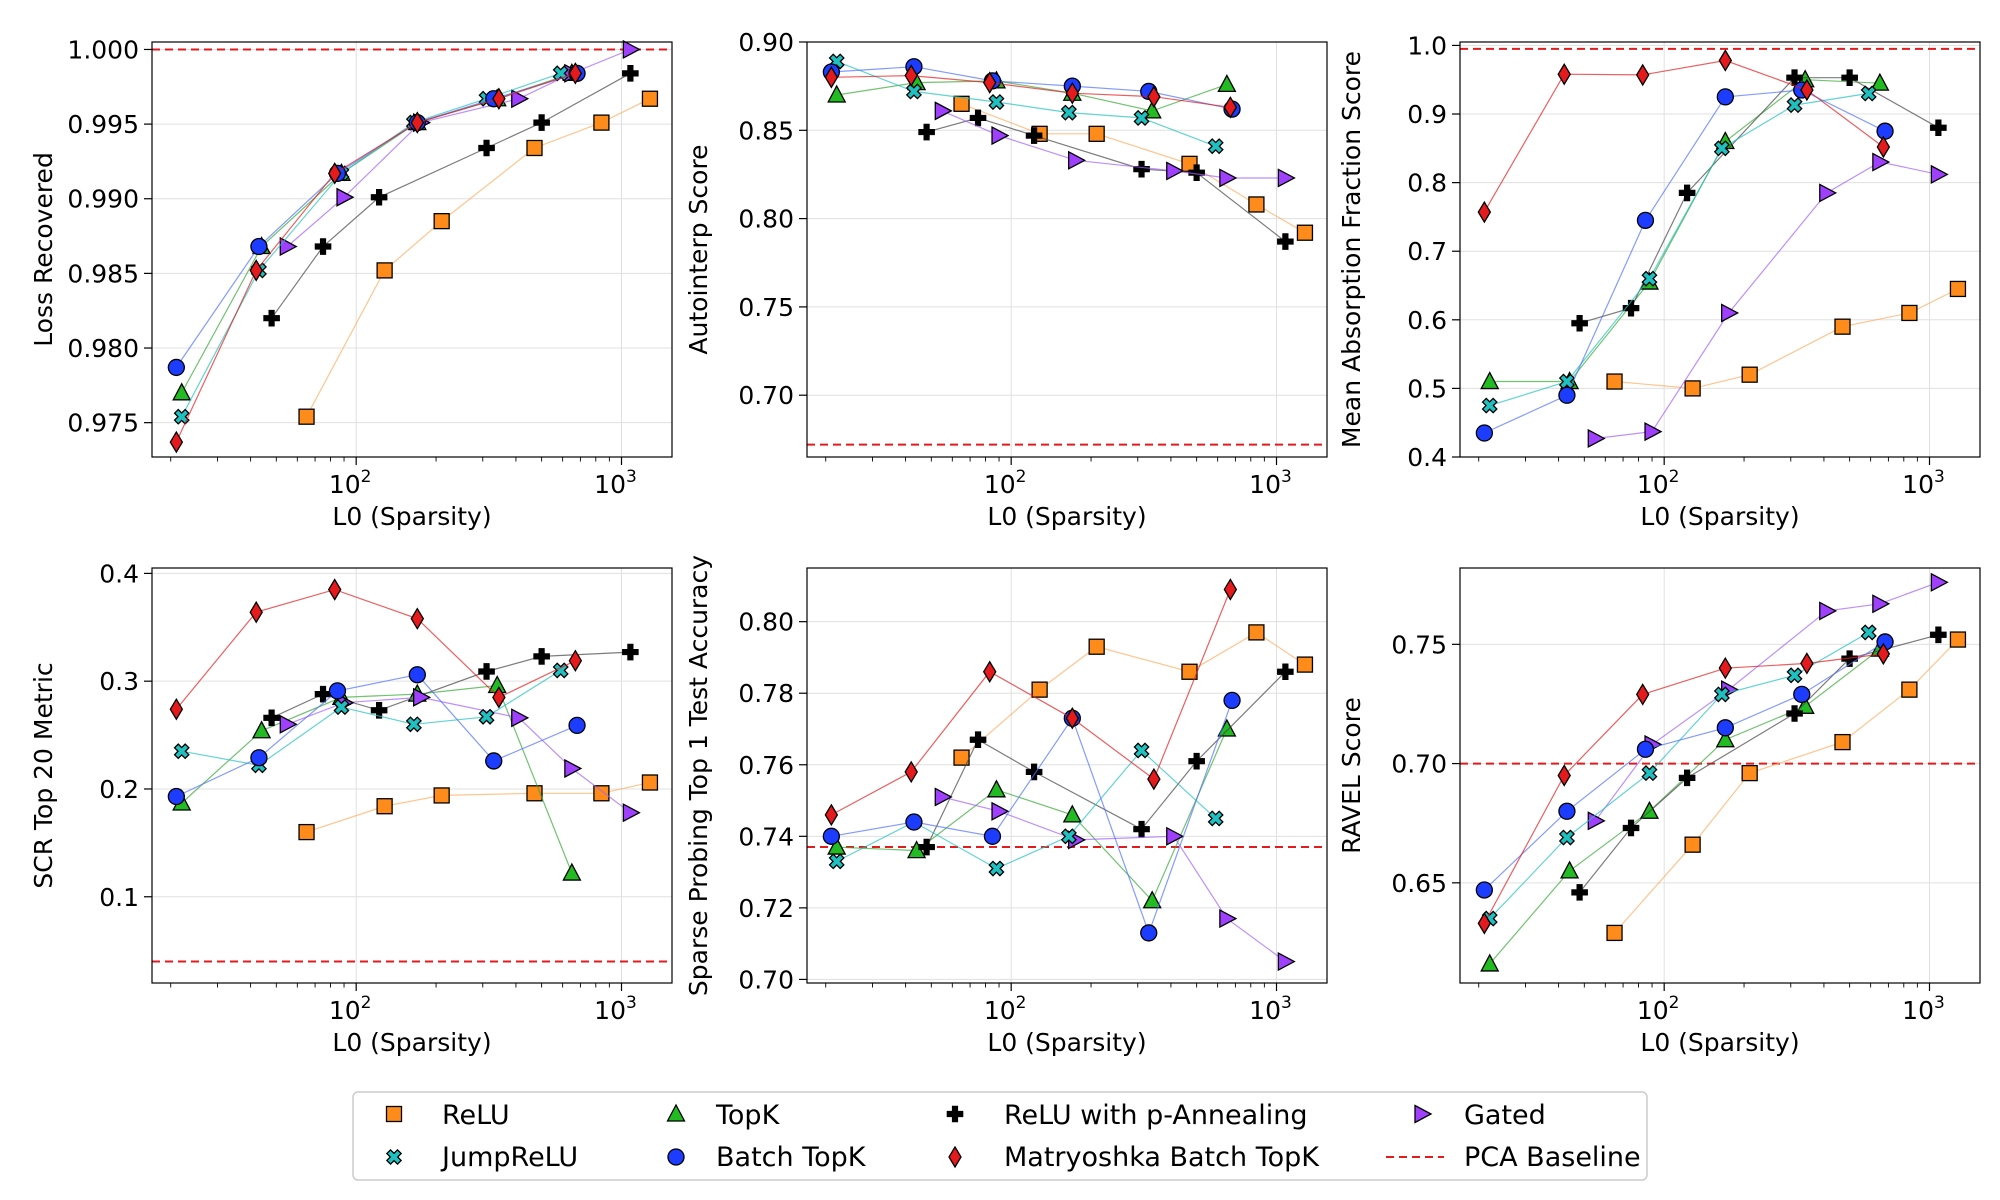 The width and height of the screenshot is (2000, 1200). I want to click on series-batchtopk, so click(1684, 766).